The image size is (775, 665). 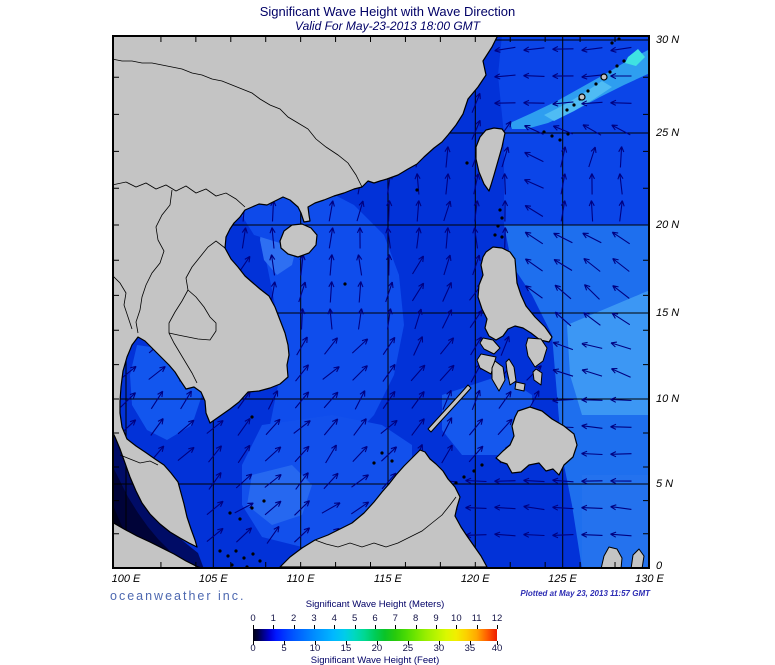 What do you see at coordinates (253, 618) in the screenshot?
I see `colorbar-meters-value: 0` at bounding box center [253, 618].